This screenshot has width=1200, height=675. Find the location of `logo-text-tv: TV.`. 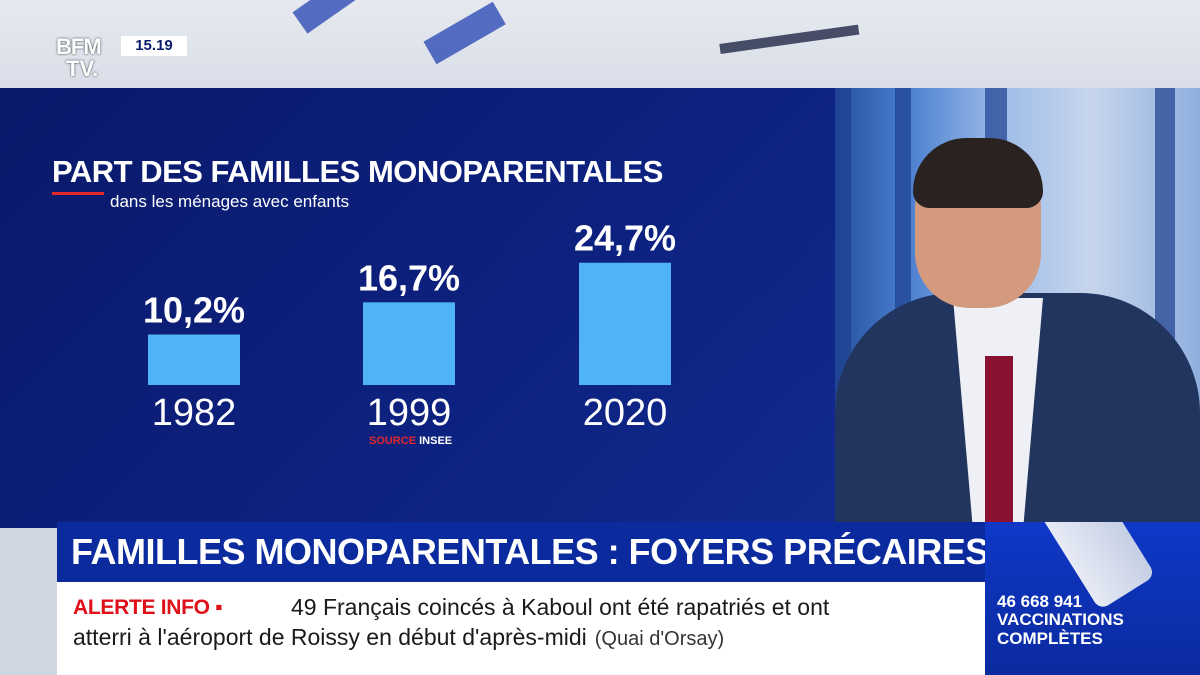

logo-text-tv: TV. is located at coordinates (82, 68).